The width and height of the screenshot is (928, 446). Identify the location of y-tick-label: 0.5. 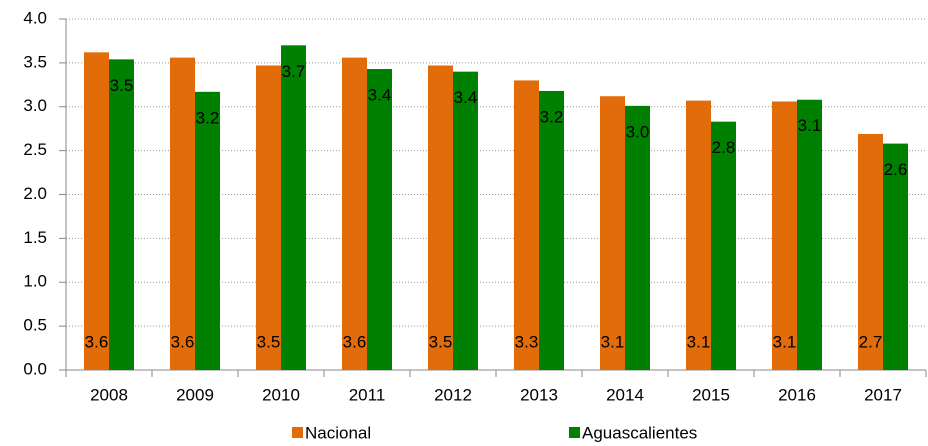
(35, 325).